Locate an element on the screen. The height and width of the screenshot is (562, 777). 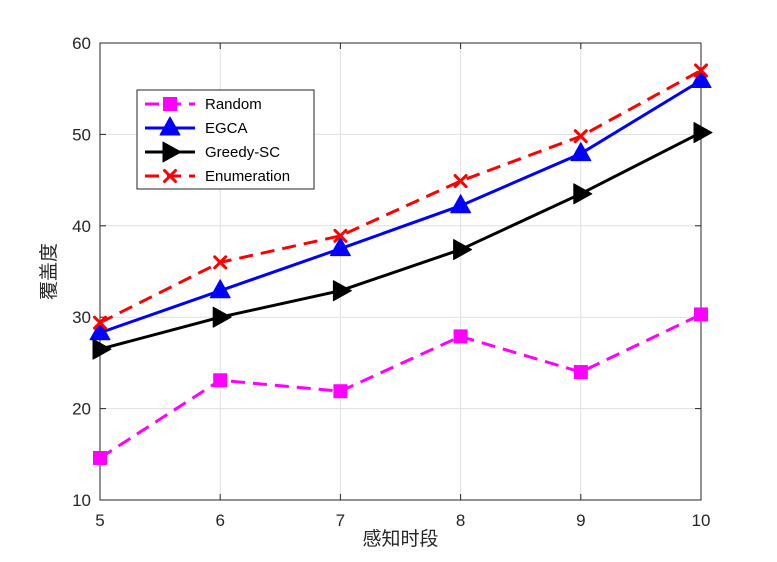
y-tick-label: 10 is located at coordinates (81, 500).